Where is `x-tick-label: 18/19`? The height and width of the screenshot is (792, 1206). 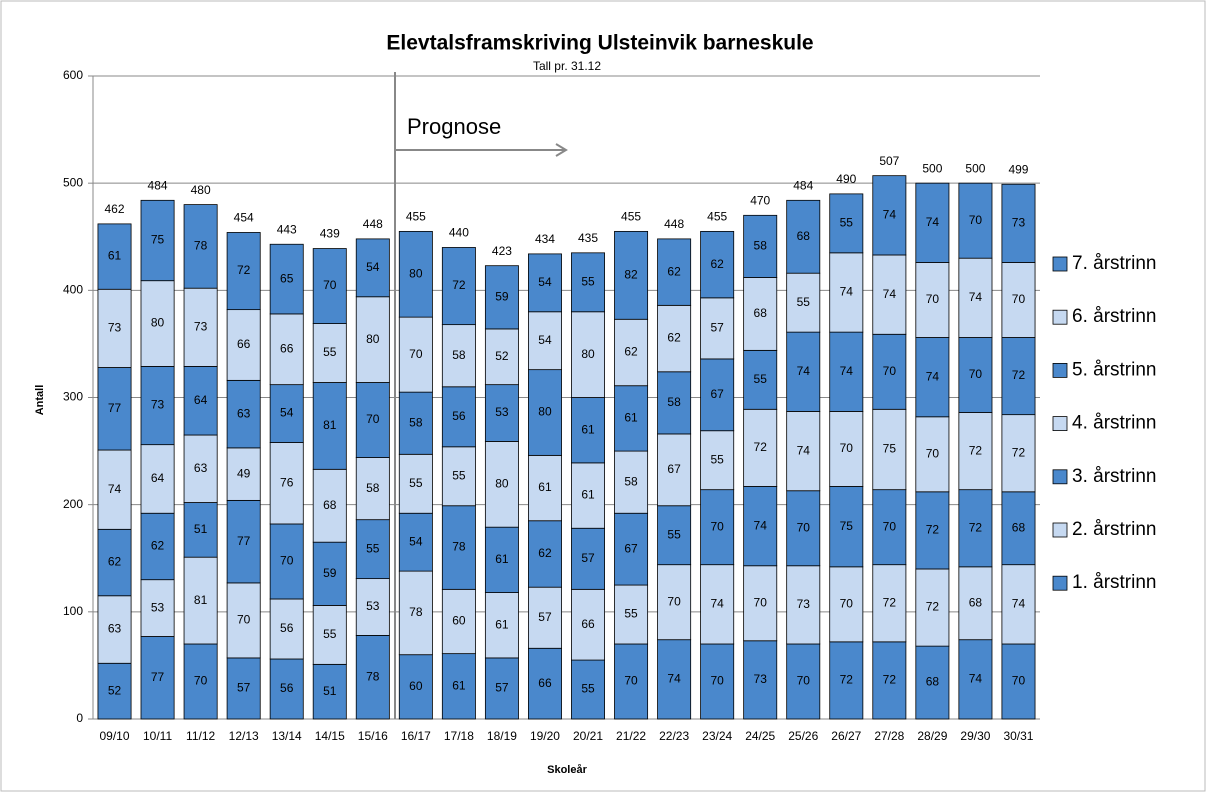 x-tick-label: 18/19 is located at coordinates (502, 736).